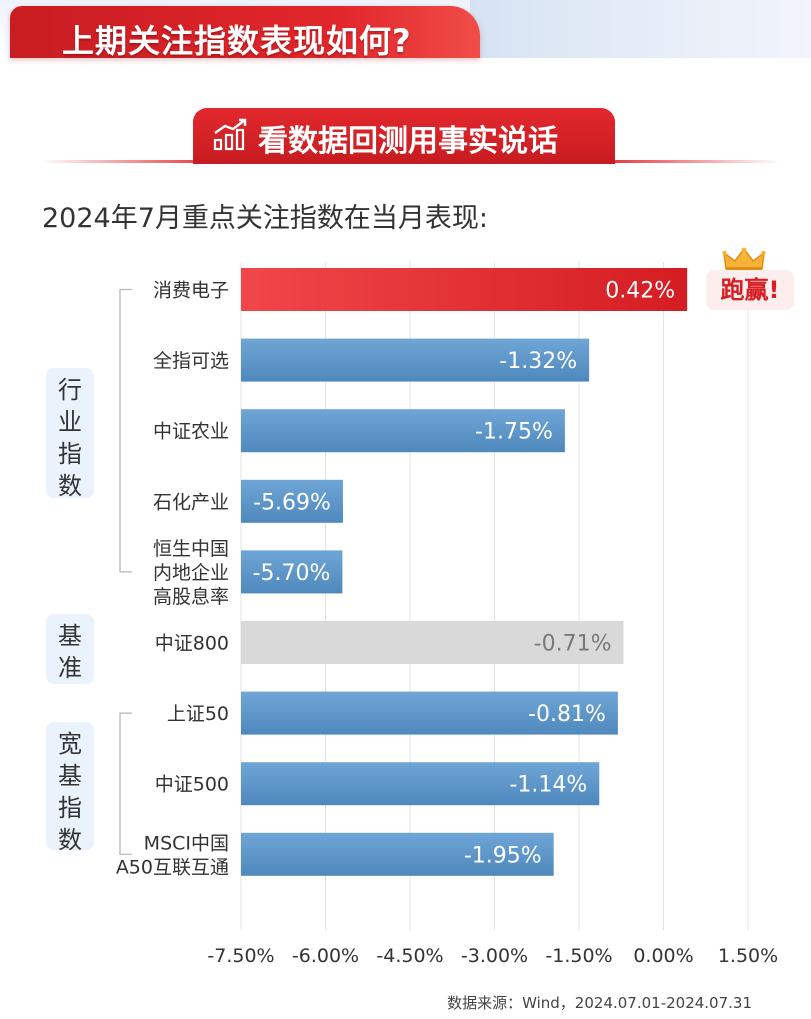  Describe the element at coordinates (191, 502) in the screenshot. I see `category-label: 石化产业` at that location.